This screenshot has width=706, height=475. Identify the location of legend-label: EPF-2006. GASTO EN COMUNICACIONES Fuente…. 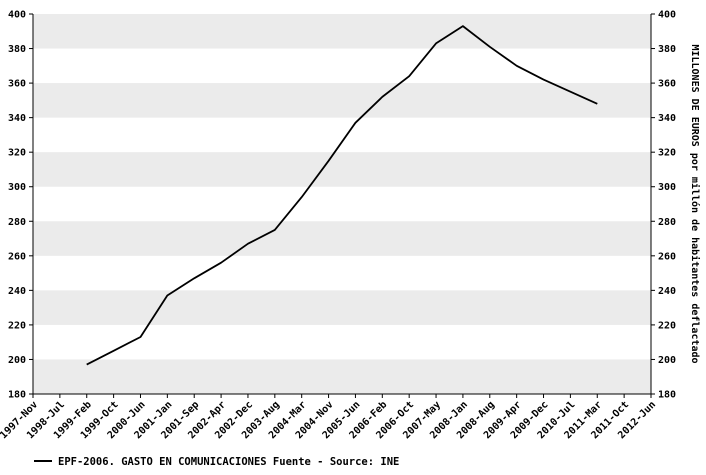
(228, 462).